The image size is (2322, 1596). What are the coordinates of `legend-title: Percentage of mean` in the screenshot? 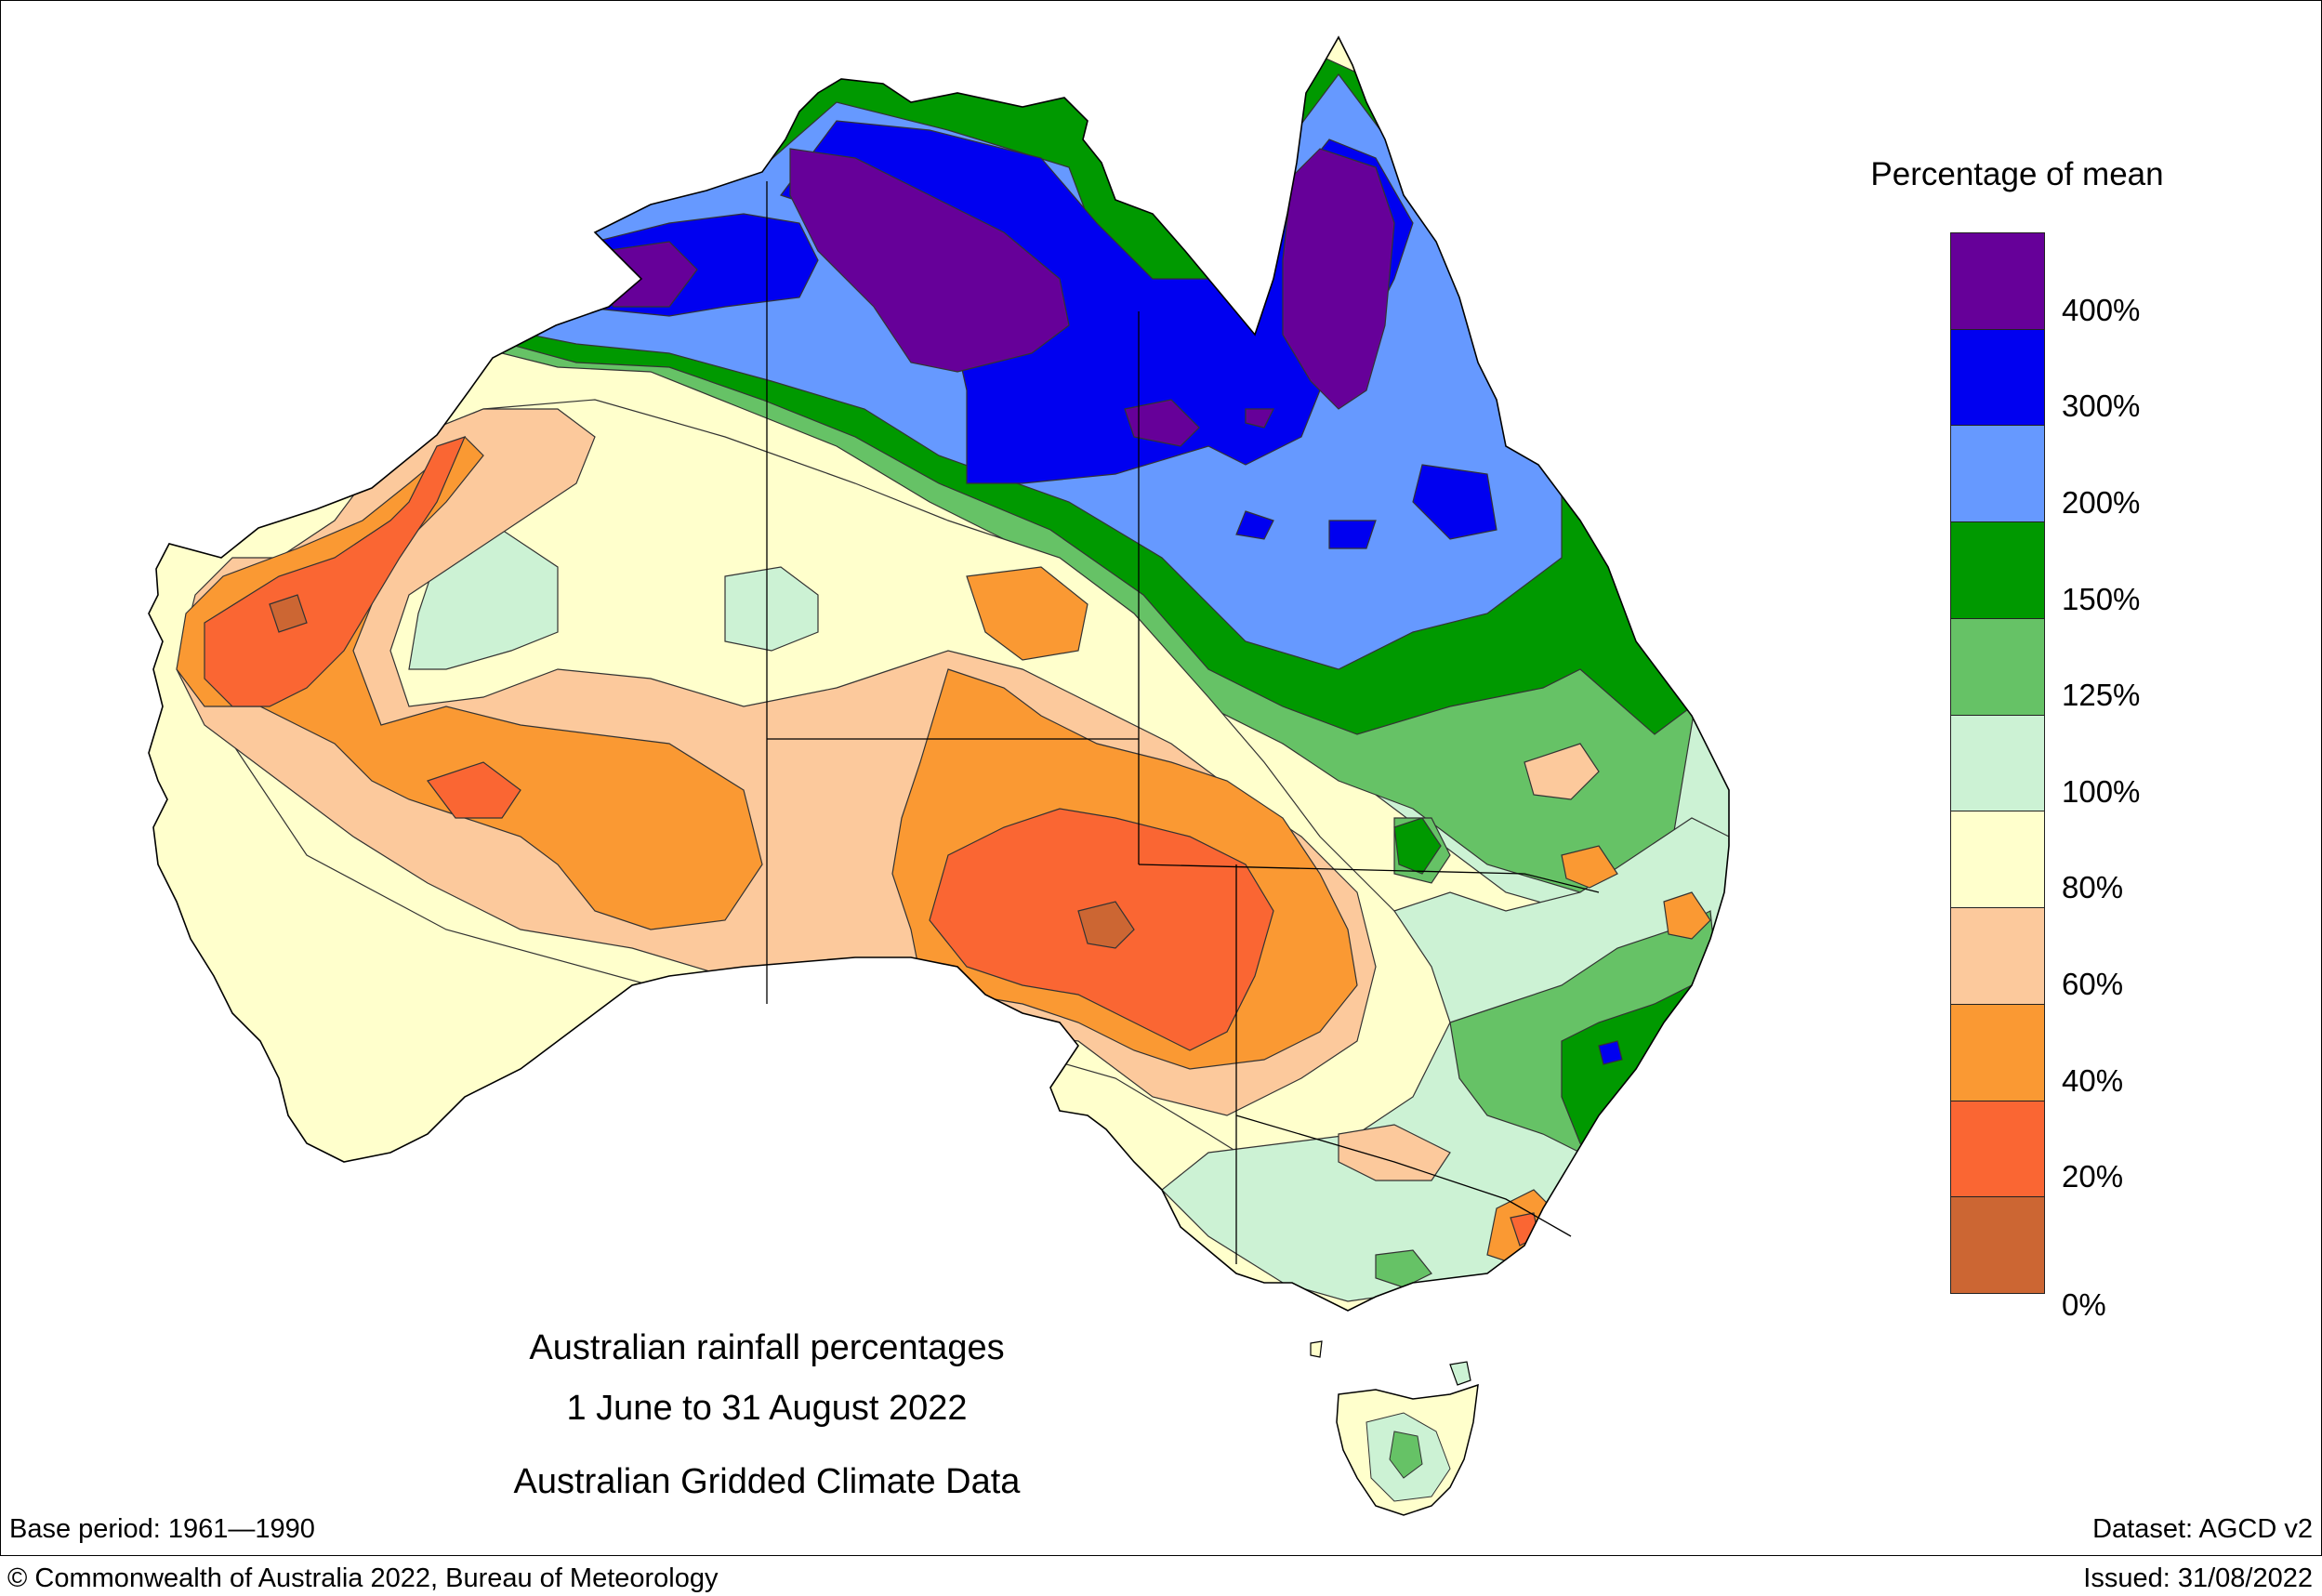 It's located at (2017, 174).